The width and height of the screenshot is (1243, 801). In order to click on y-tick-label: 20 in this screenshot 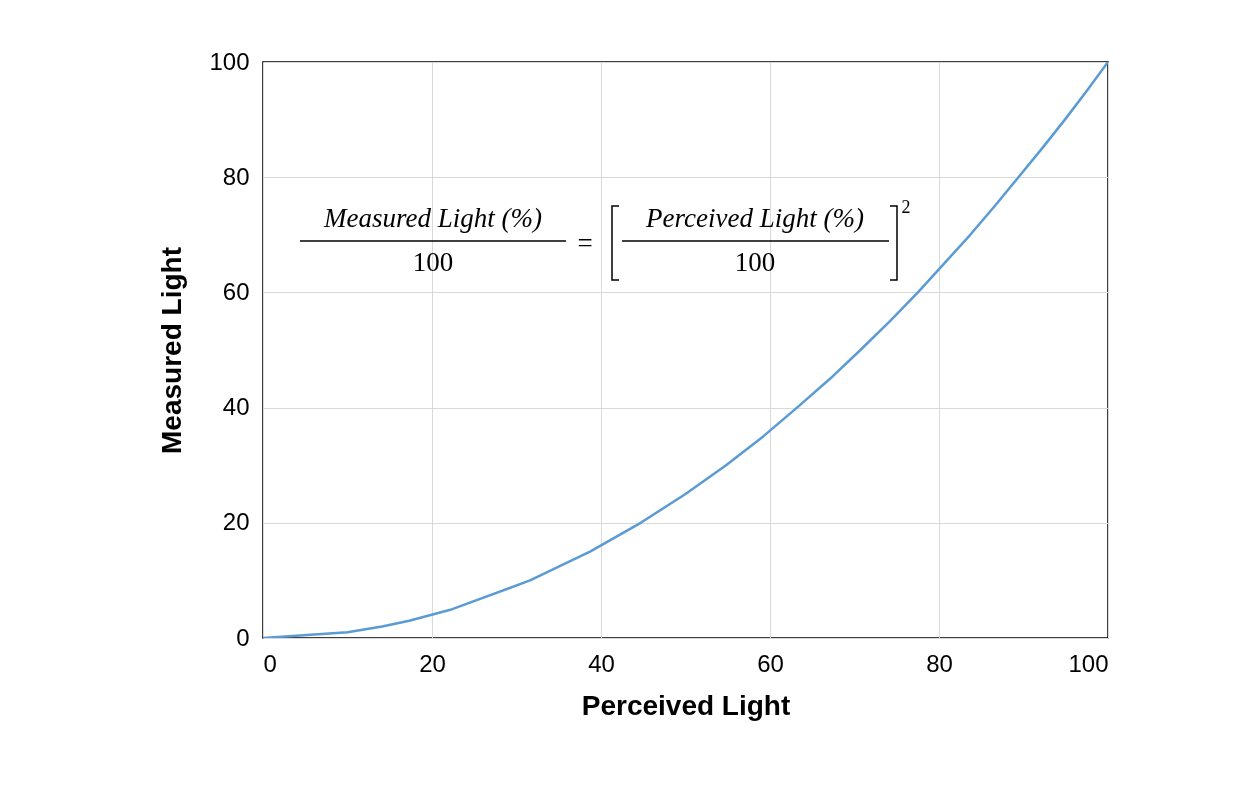, I will do `click(236, 522)`.